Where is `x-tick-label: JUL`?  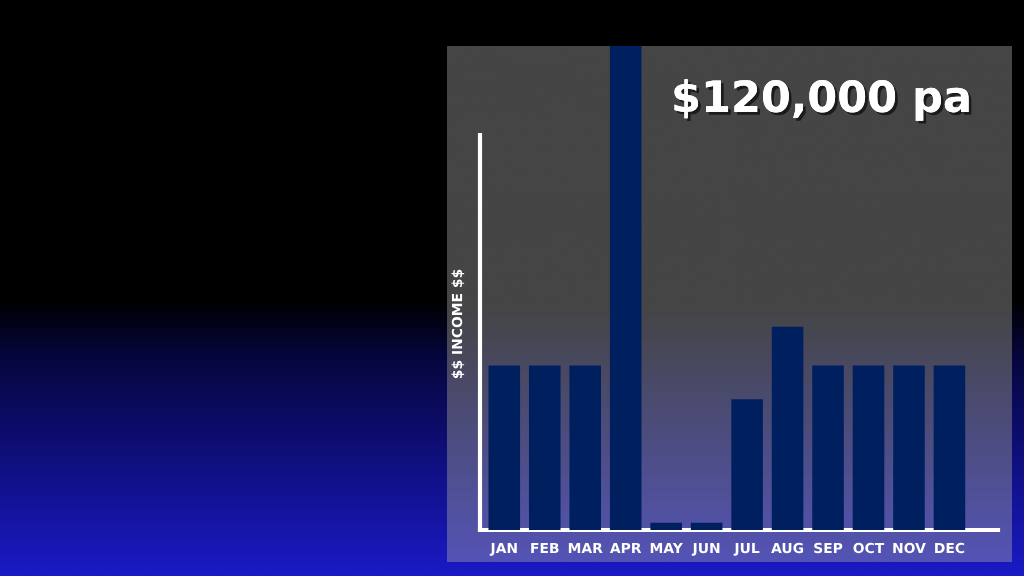
x-tick-label: JUL is located at coordinates (746, 549).